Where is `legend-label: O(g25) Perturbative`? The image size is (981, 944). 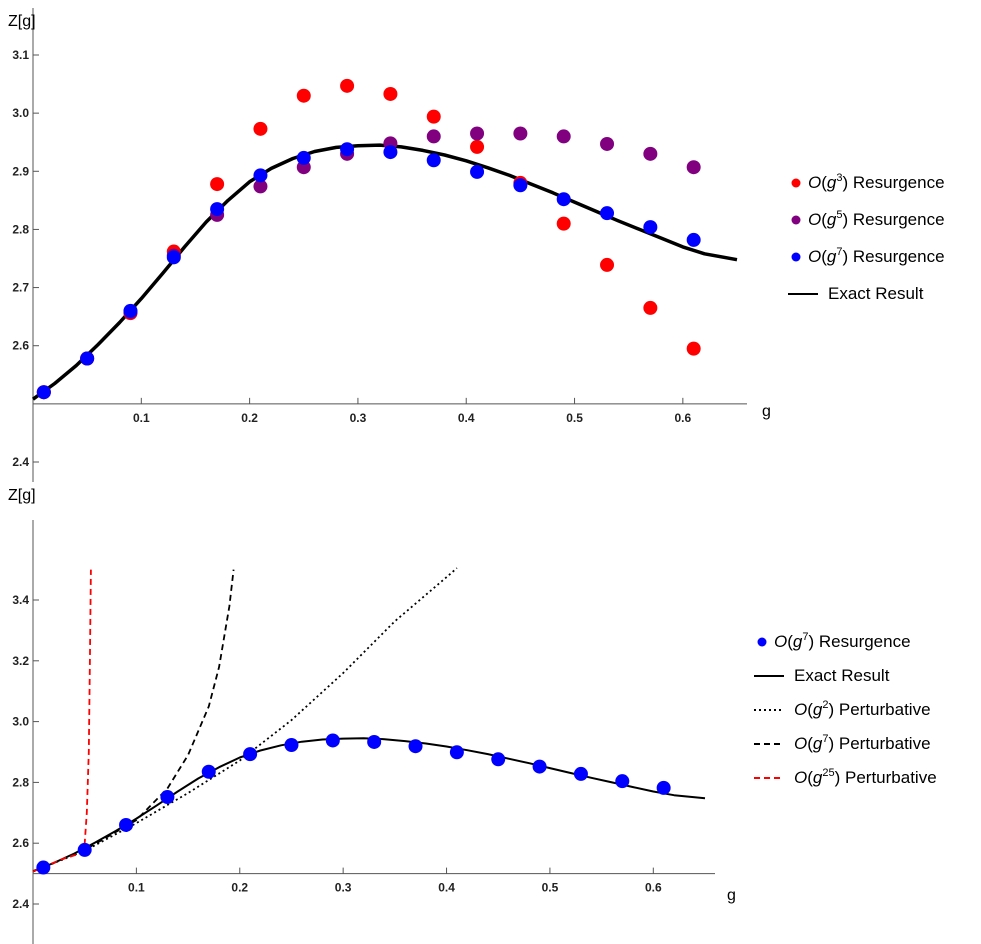 legend-label: O(g25) Perturbative is located at coordinates (865, 777).